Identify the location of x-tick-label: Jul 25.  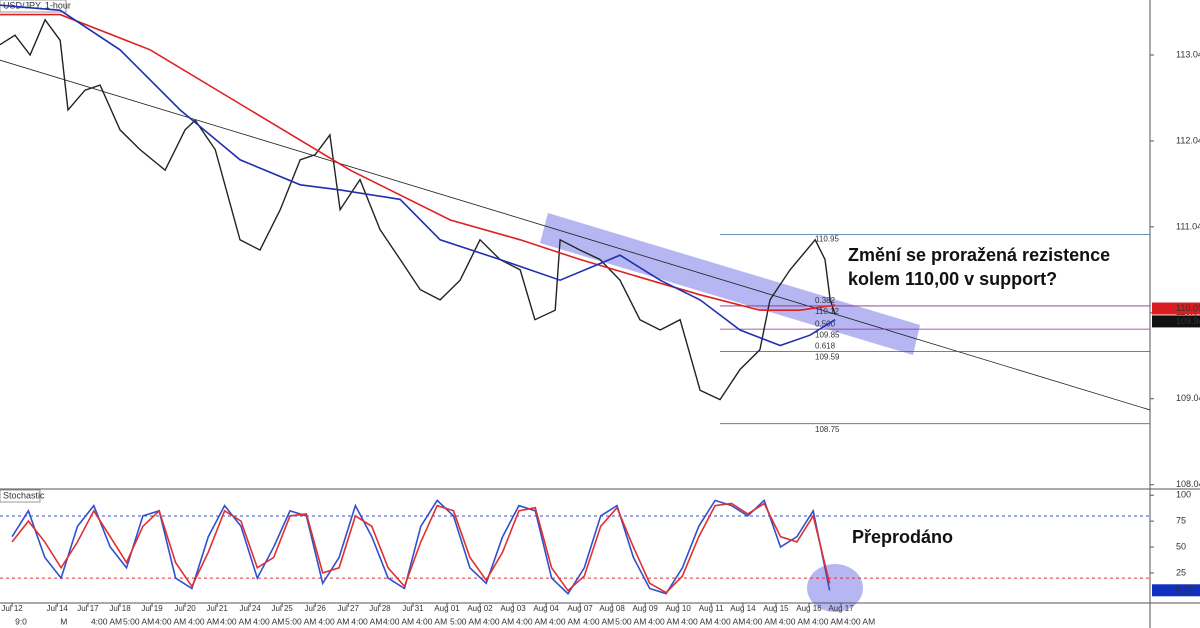
(283, 608).